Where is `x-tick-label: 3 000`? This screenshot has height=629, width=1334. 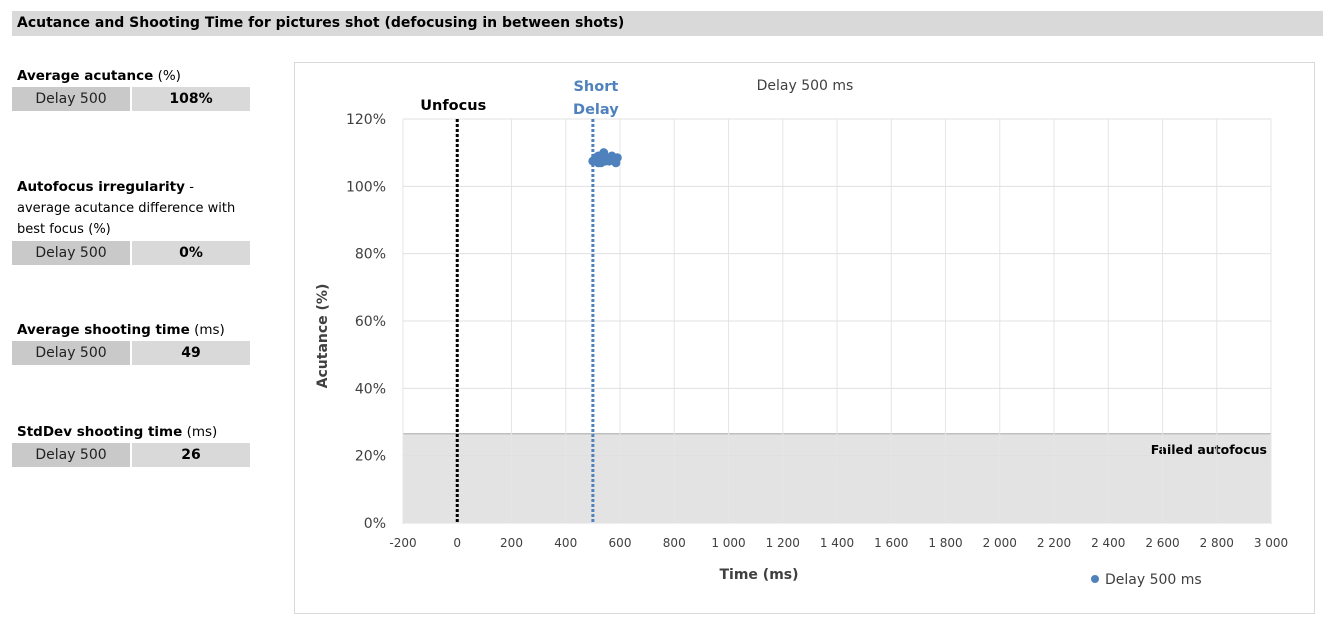
x-tick-label: 3 000 is located at coordinates (1271, 543).